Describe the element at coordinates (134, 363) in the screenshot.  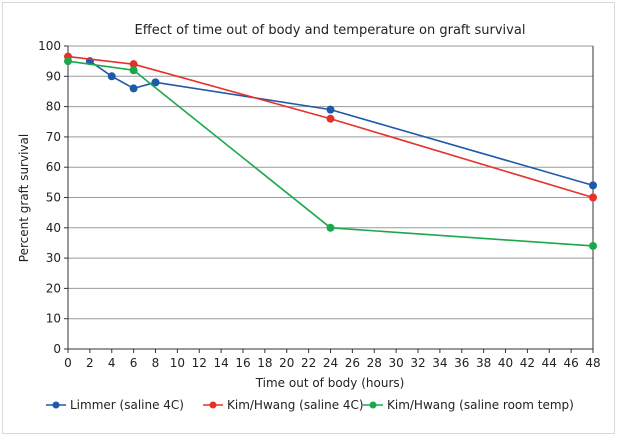
I see `x-tick-label: 6` at that location.